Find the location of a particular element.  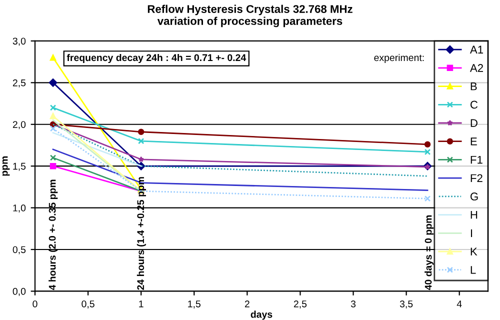

x-tick-label: 4 is located at coordinates (459, 304).